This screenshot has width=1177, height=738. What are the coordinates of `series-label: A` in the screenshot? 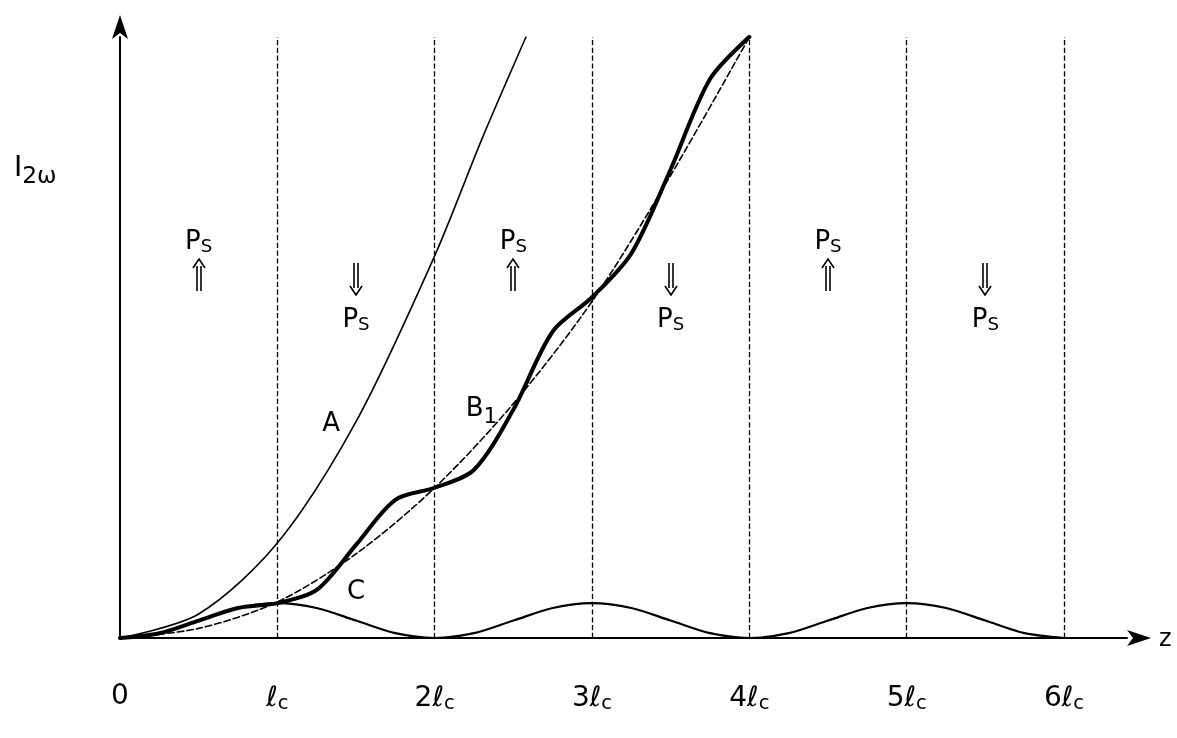 It's located at (331, 421).